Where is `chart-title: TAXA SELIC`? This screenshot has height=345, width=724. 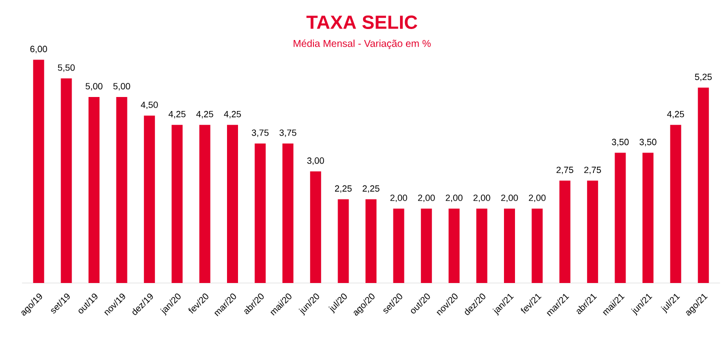
chart-title: TAXA SELIC is located at coordinates (362, 22).